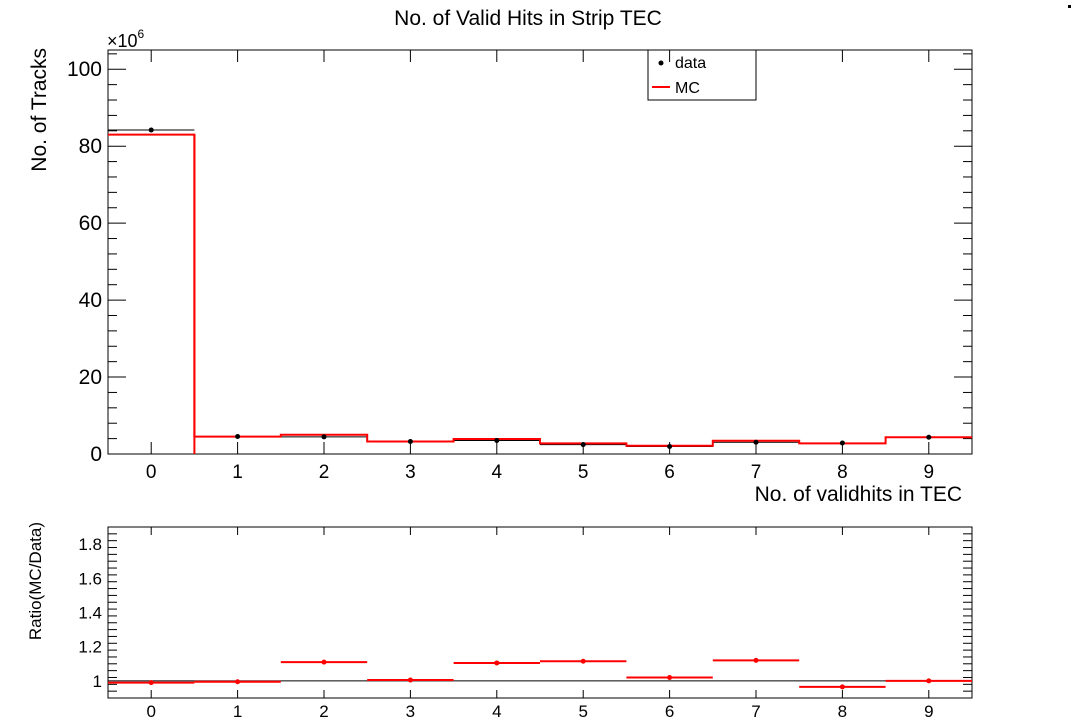  What do you see at coordinates (237, 472) in the screenshot?
I see `x-tick-label: 1` at bounding box center [237, 472].